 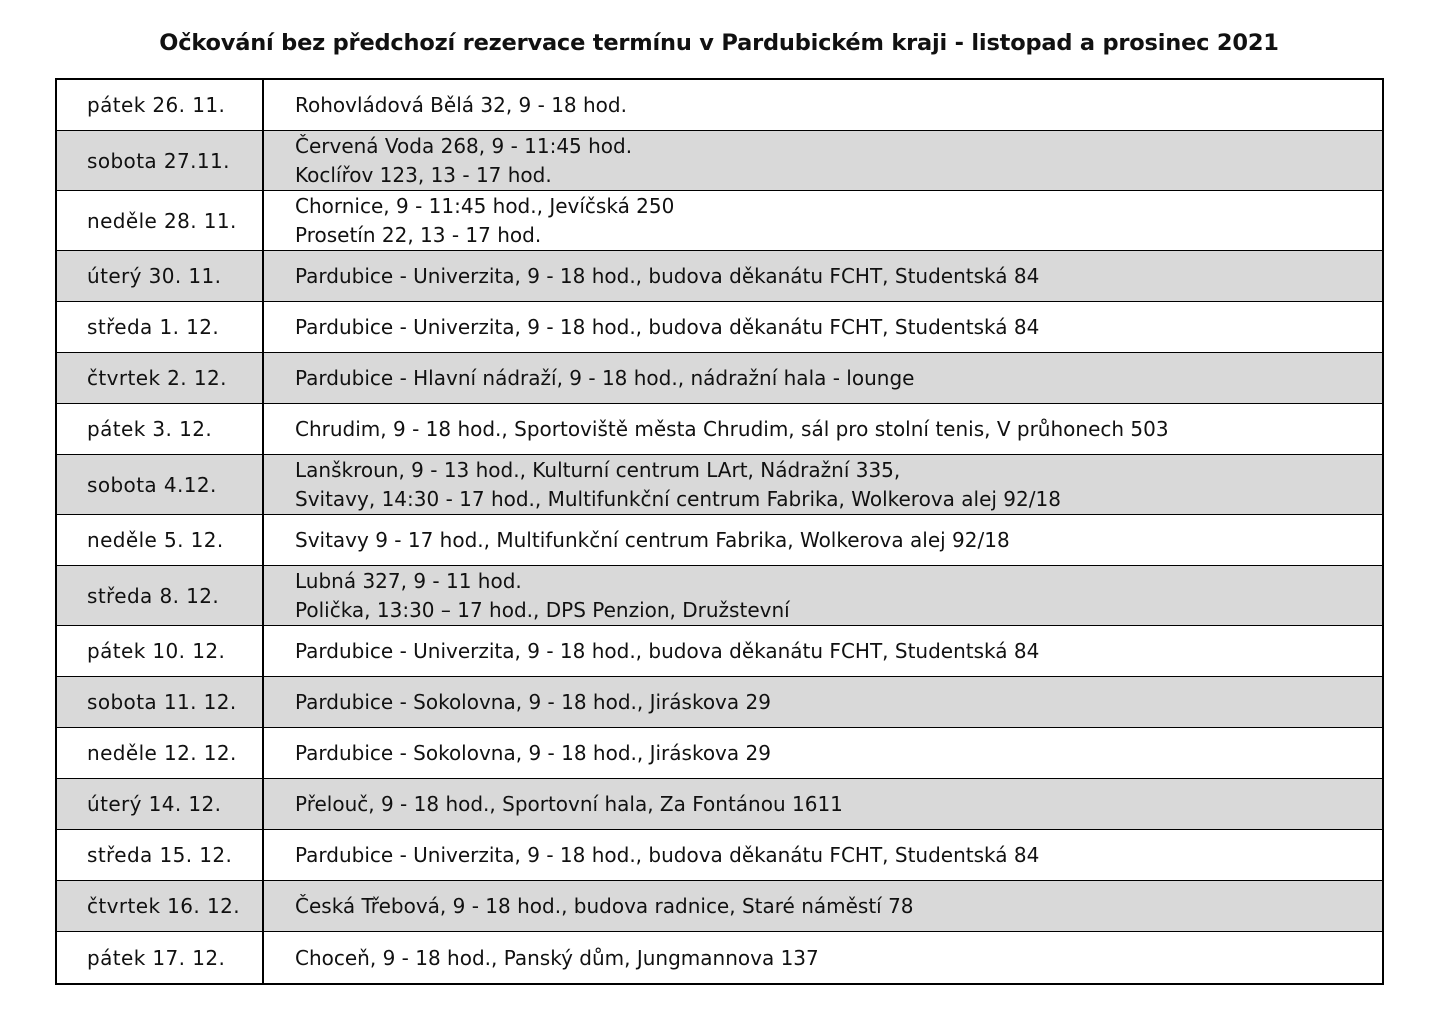 What do you see at coordinates (485, 205) in the screenshot?
I see `location-line: Chornice, 9 - 11:45 hod., Jevíčská 250` at bounding box center [485, 205].